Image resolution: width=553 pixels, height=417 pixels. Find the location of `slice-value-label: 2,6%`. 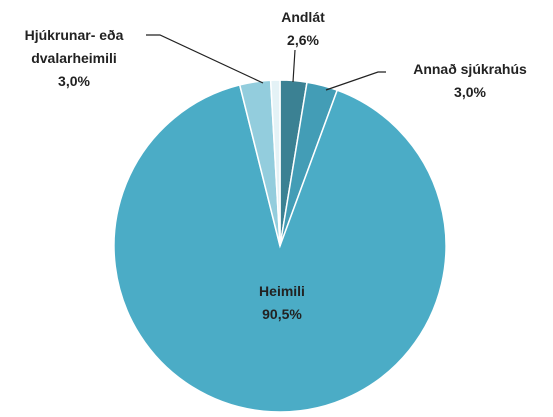

slice-value-label: 2,6% is located at coordinates (303, 40).